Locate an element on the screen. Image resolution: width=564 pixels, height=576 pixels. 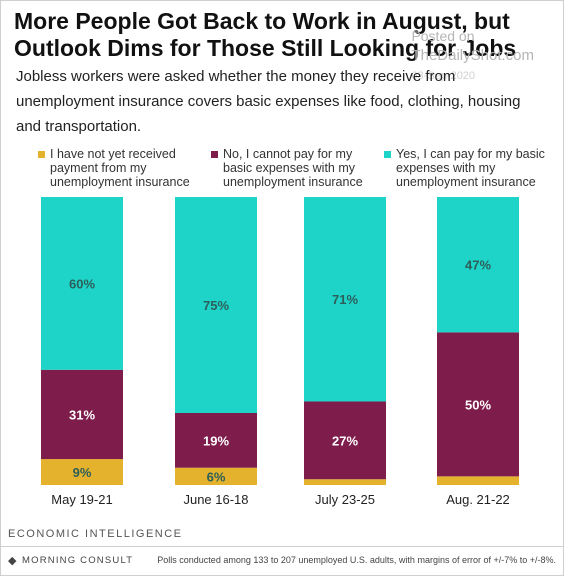
watermark-line-1: Posted on is located at coordinates (443, 36).